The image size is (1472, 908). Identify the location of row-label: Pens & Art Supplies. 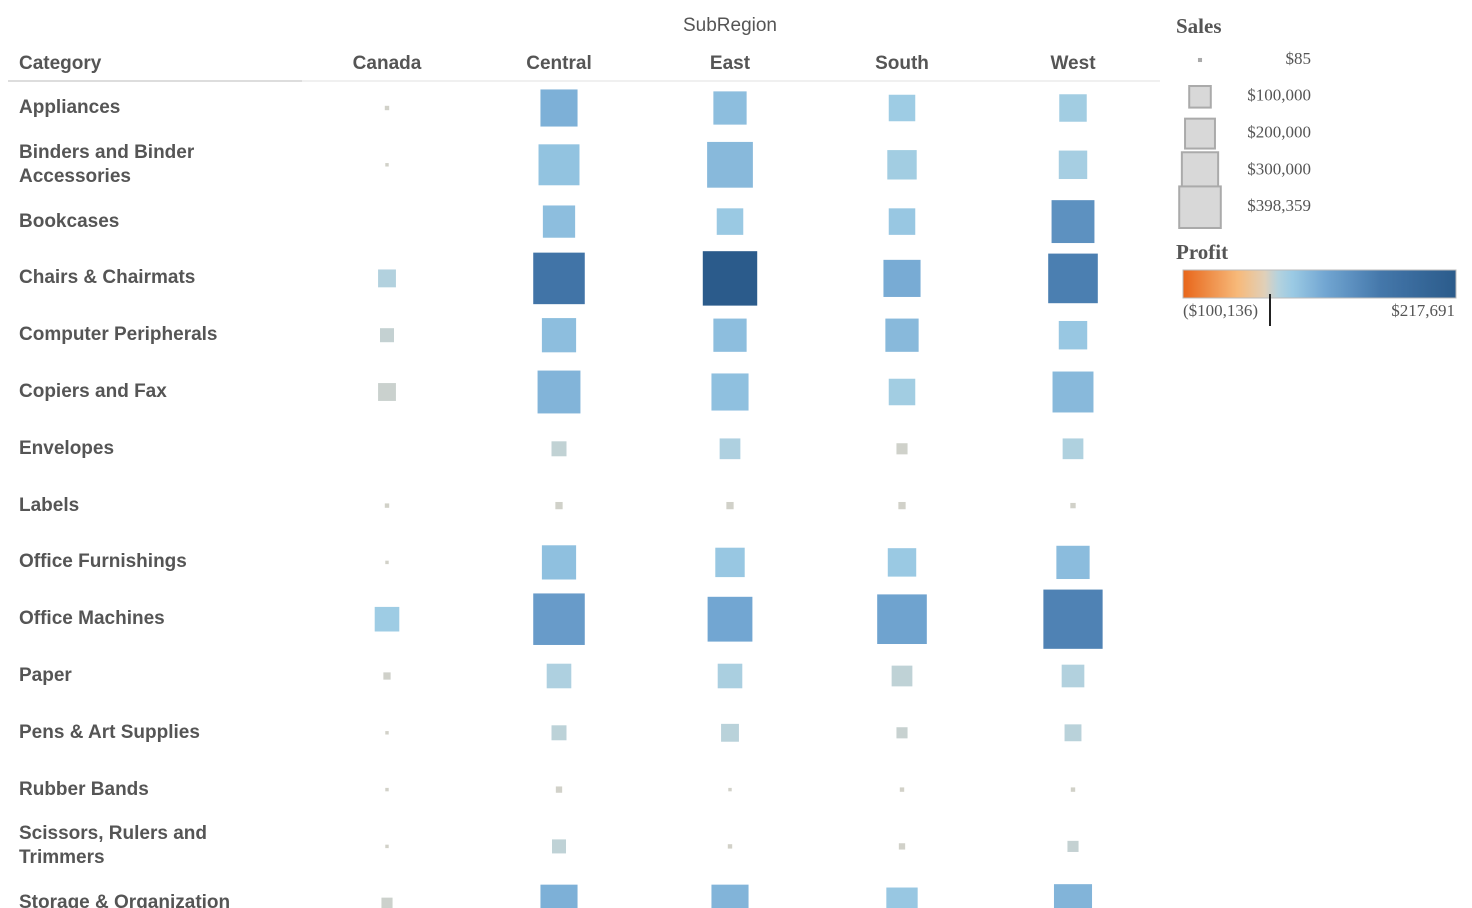
(109, 732).